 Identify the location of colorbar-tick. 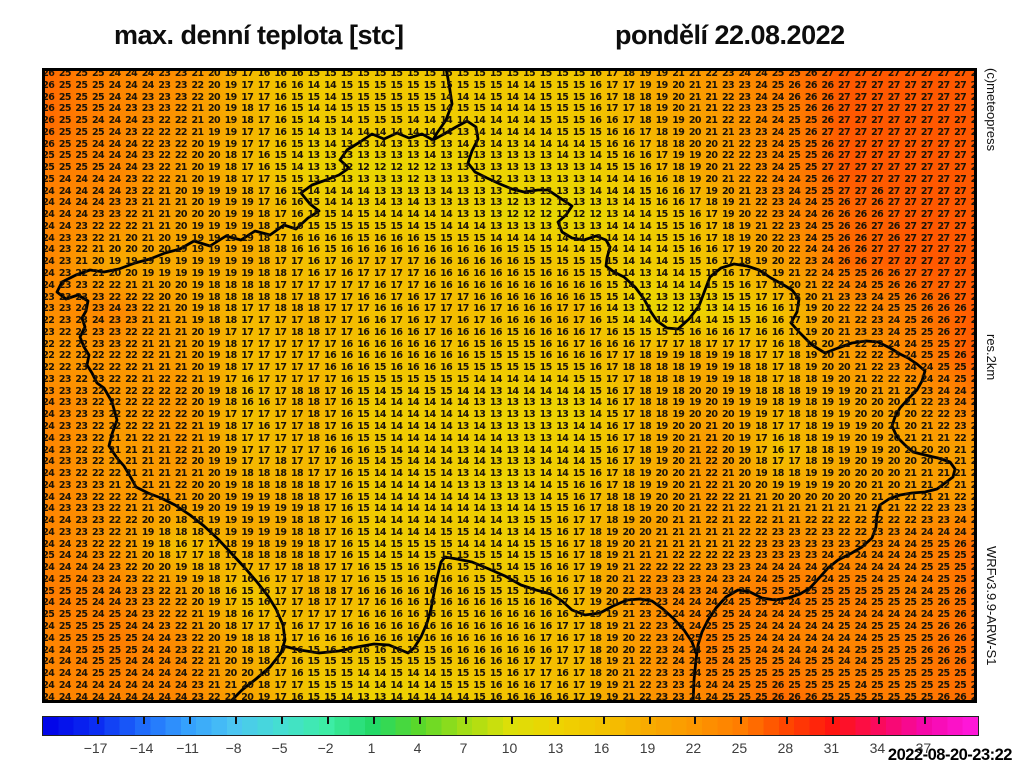
(511, 720).